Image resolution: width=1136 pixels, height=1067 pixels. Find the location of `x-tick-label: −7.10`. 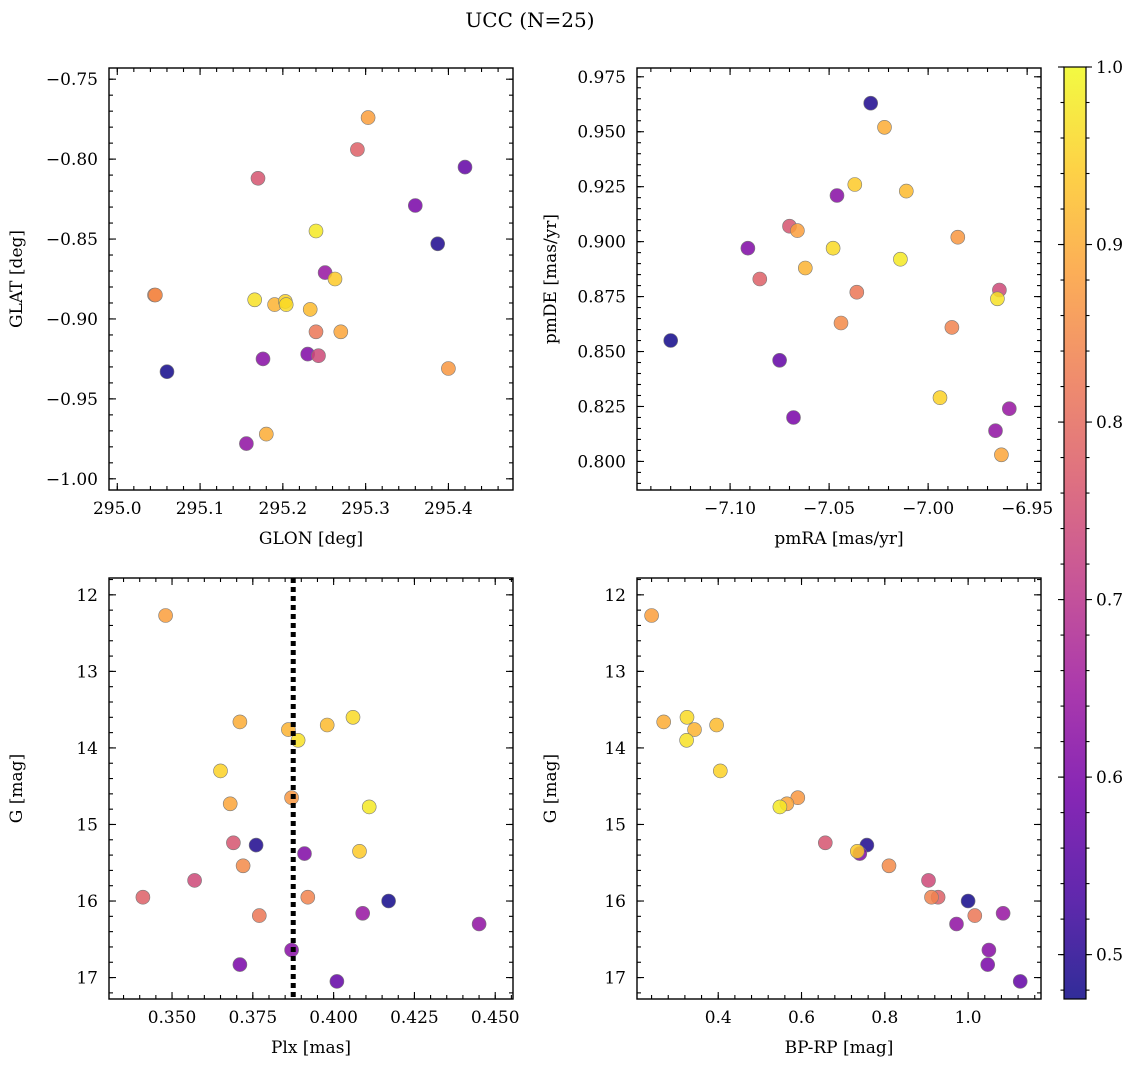

x-tick-label: −7.10 is located at coordinates (730, 509).